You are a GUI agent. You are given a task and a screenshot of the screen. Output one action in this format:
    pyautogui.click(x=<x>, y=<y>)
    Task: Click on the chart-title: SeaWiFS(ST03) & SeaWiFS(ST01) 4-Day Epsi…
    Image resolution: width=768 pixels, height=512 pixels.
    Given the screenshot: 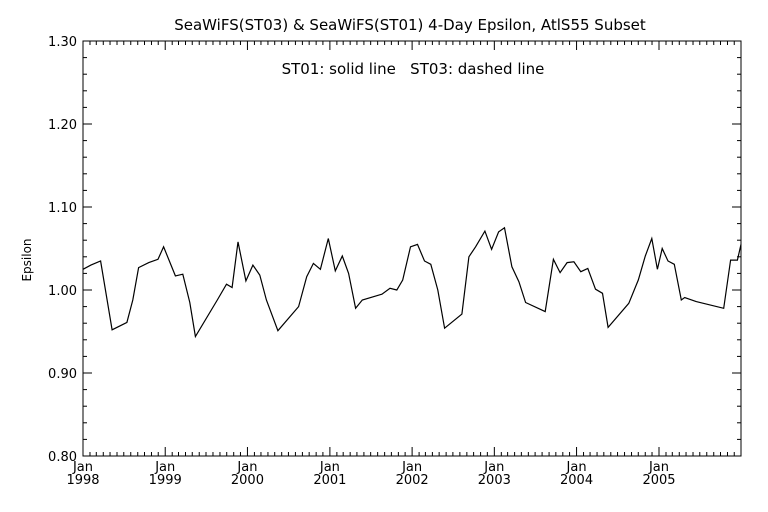 What is the action you would take?
    pyautogui.click(x=410, y=25)
    